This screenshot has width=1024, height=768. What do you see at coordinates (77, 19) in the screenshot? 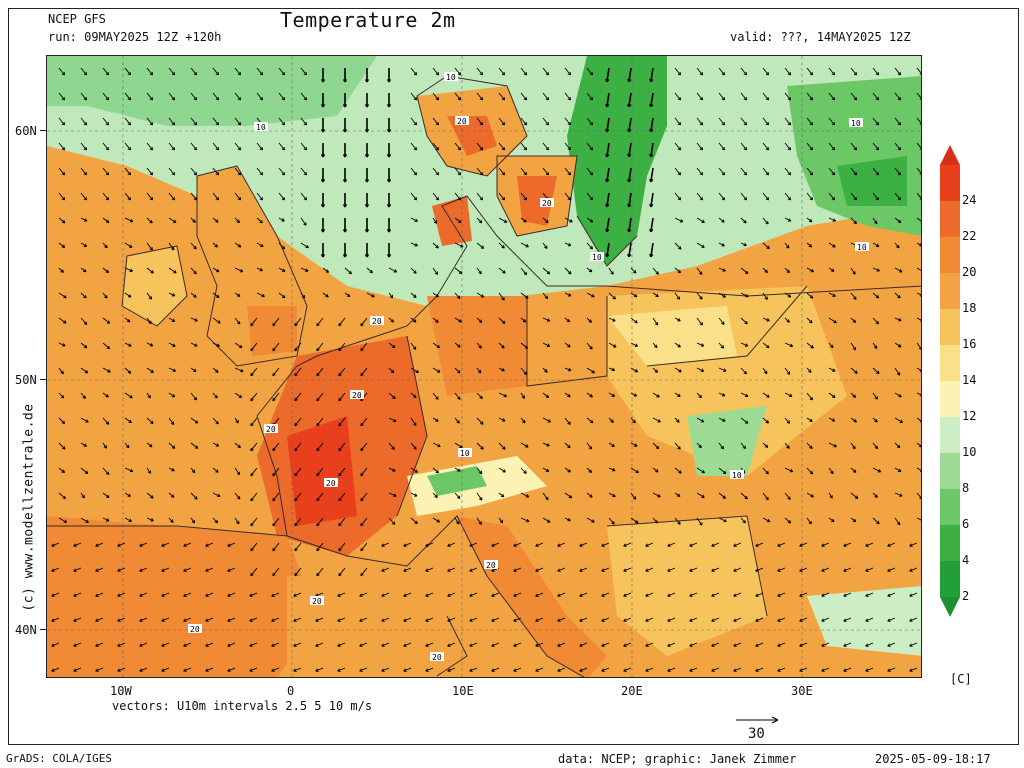
I see `model-label: NCEP GFS` at bounding box center [77, 19].